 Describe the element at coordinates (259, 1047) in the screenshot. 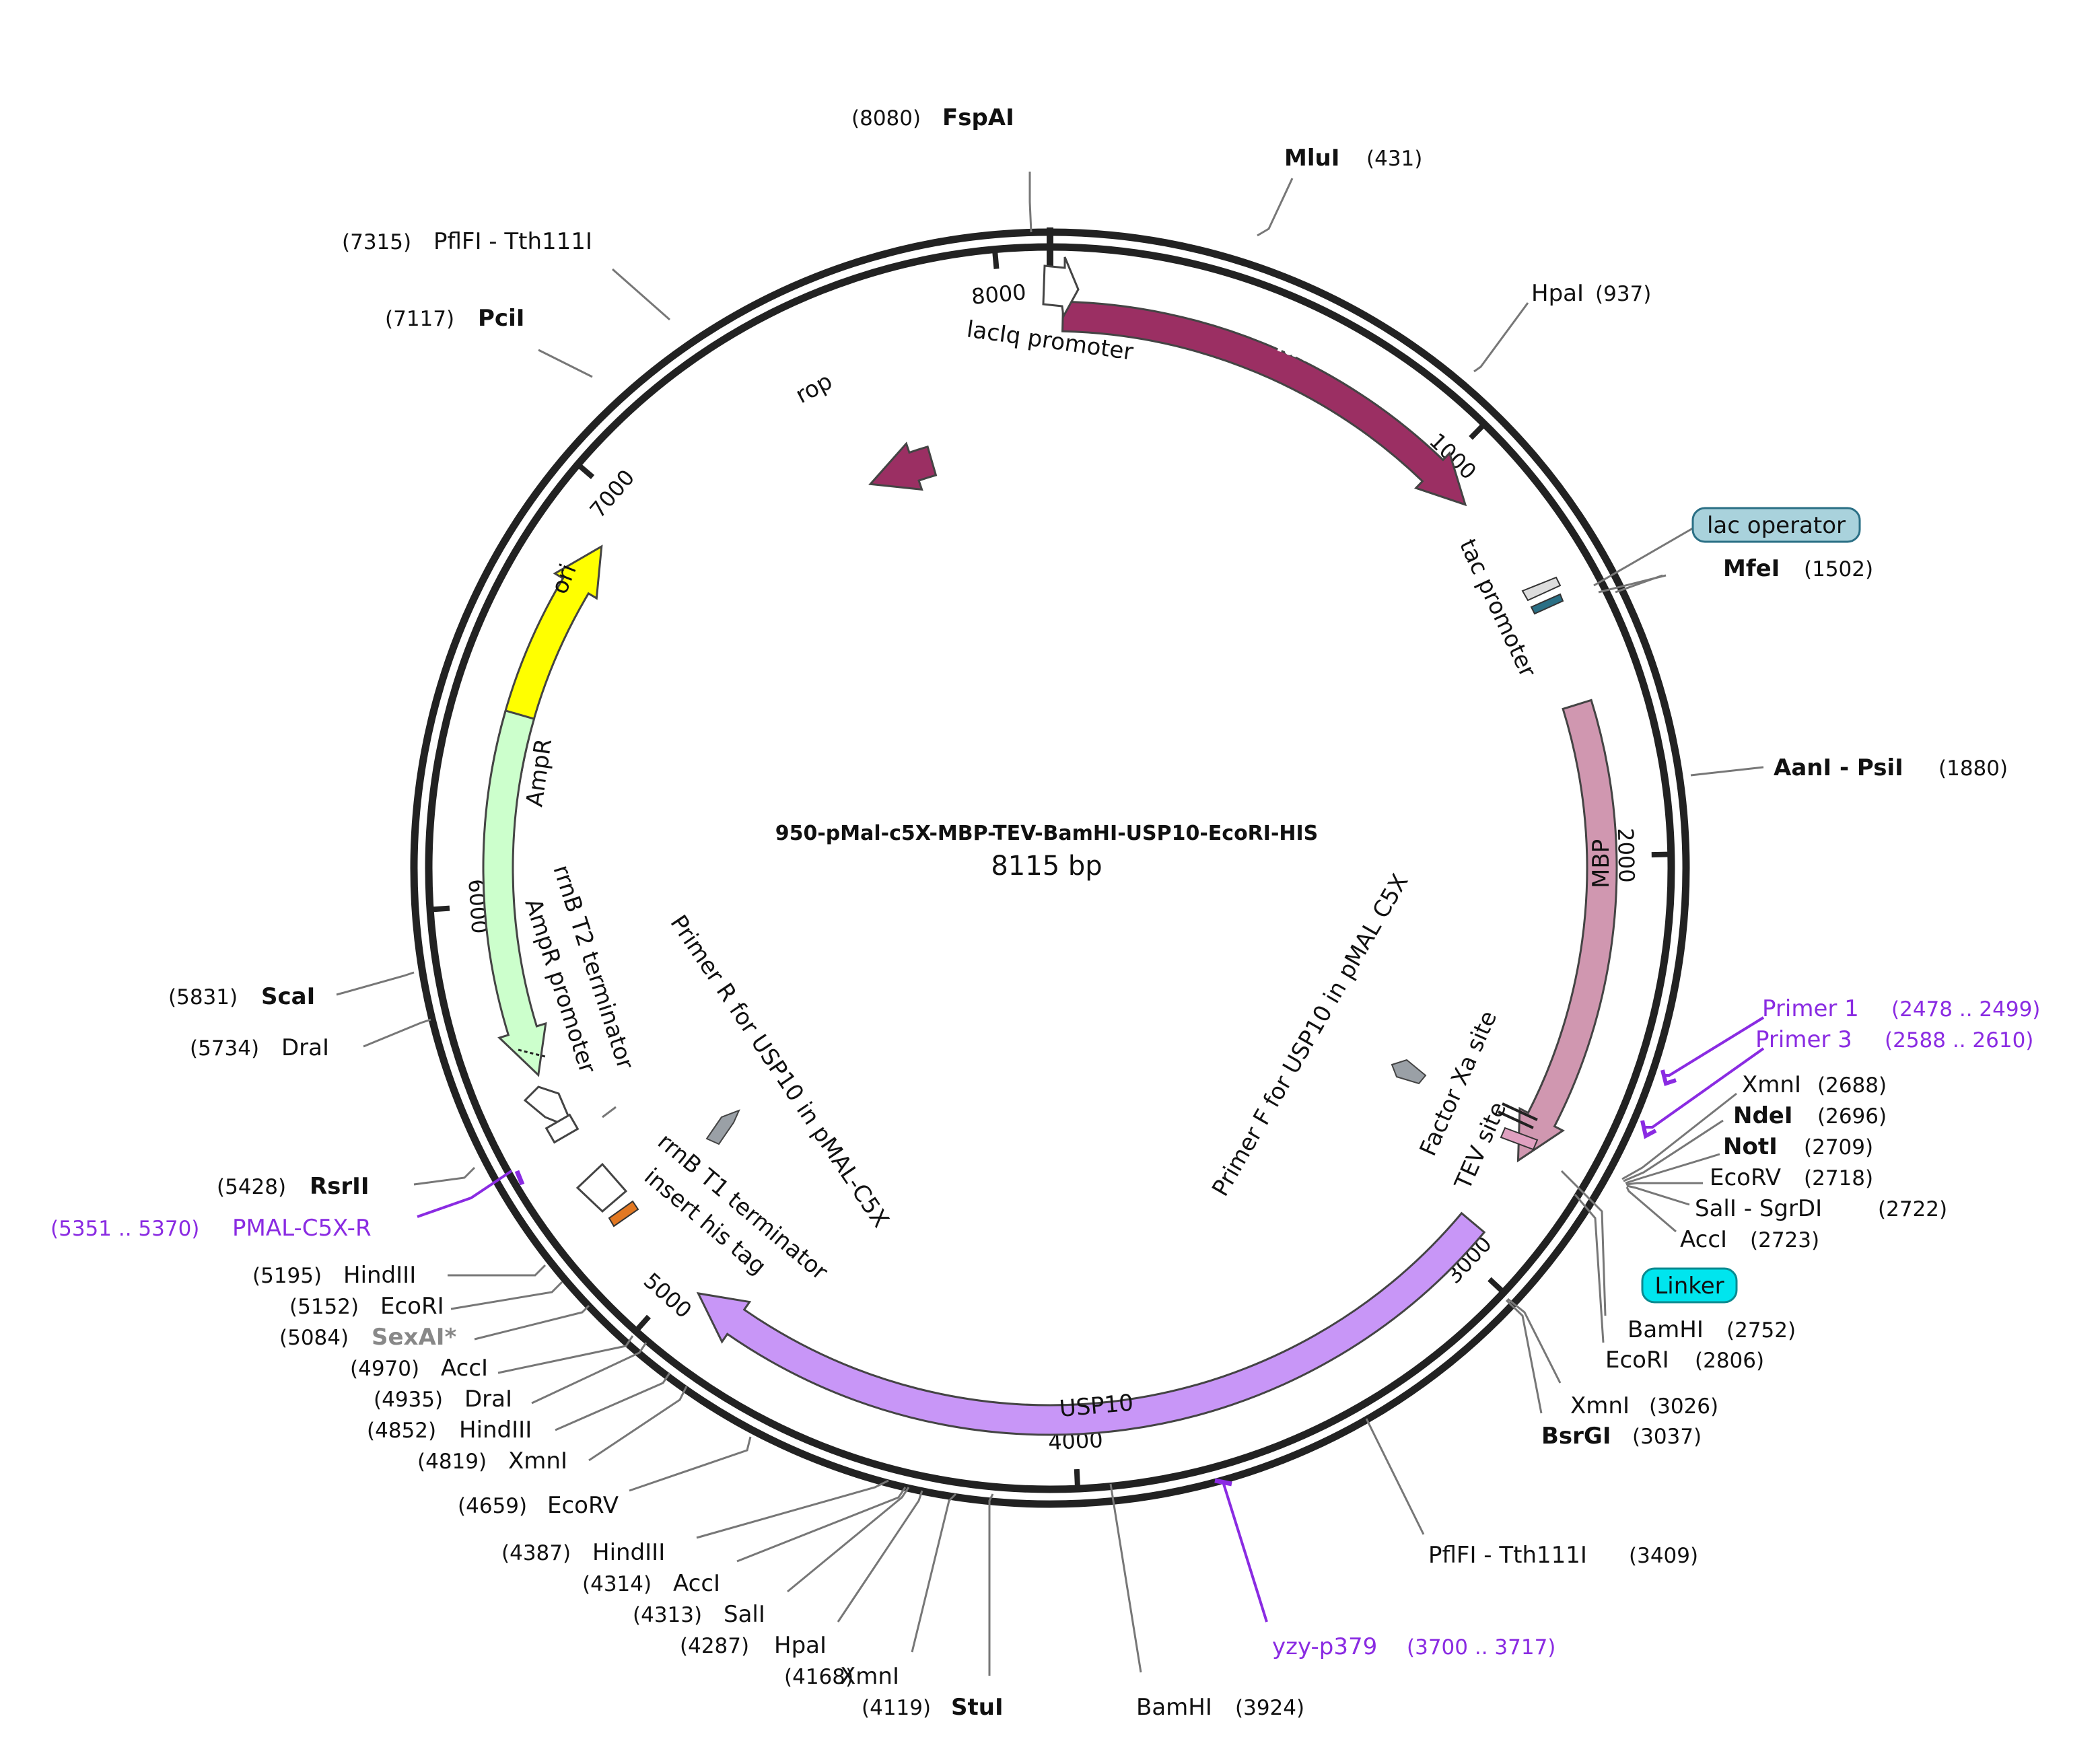

I see `site-drai-5734: (5734) DraI` at that location.